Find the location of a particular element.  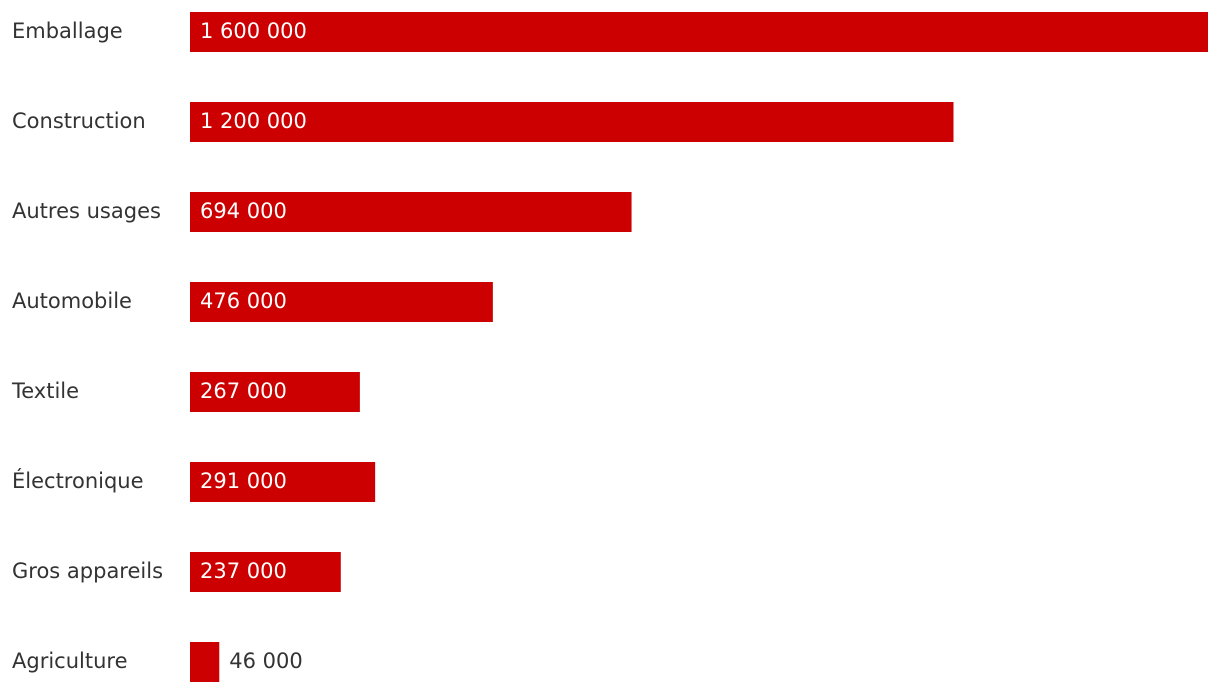

value-label: 694 000 is located at coordinates (243, 211).